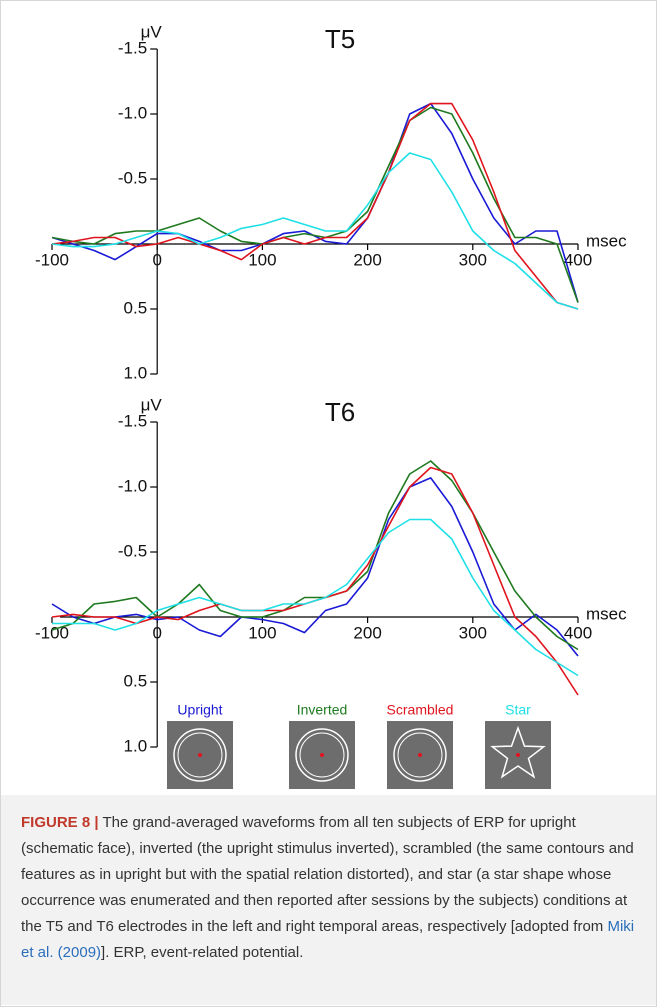  What do you see at coordinates (199, 710) in the screenshot?
I see `legend-label: Upright` at bounding box center [199, 710].